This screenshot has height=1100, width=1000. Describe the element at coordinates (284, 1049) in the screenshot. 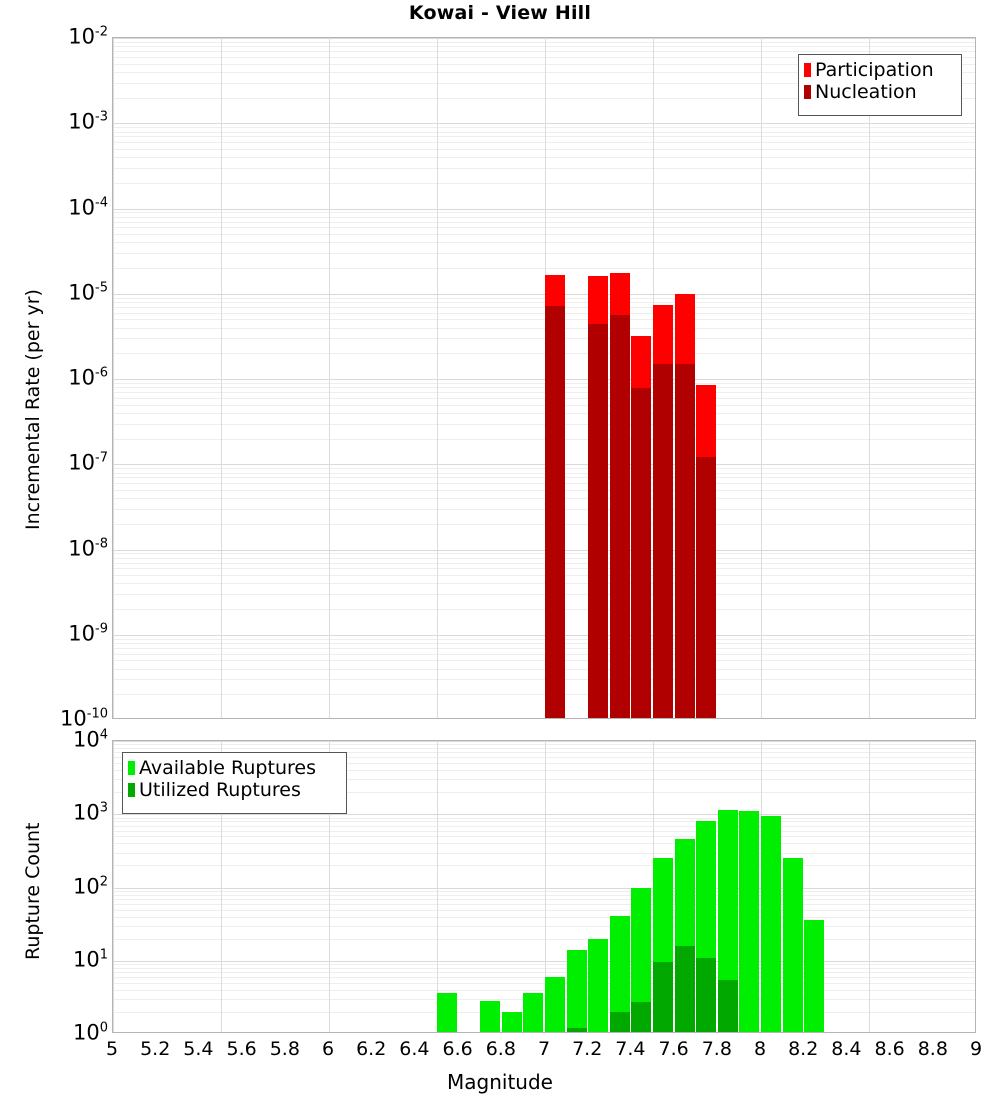

I see `x-axis-tick-label: 5.8` at that location.